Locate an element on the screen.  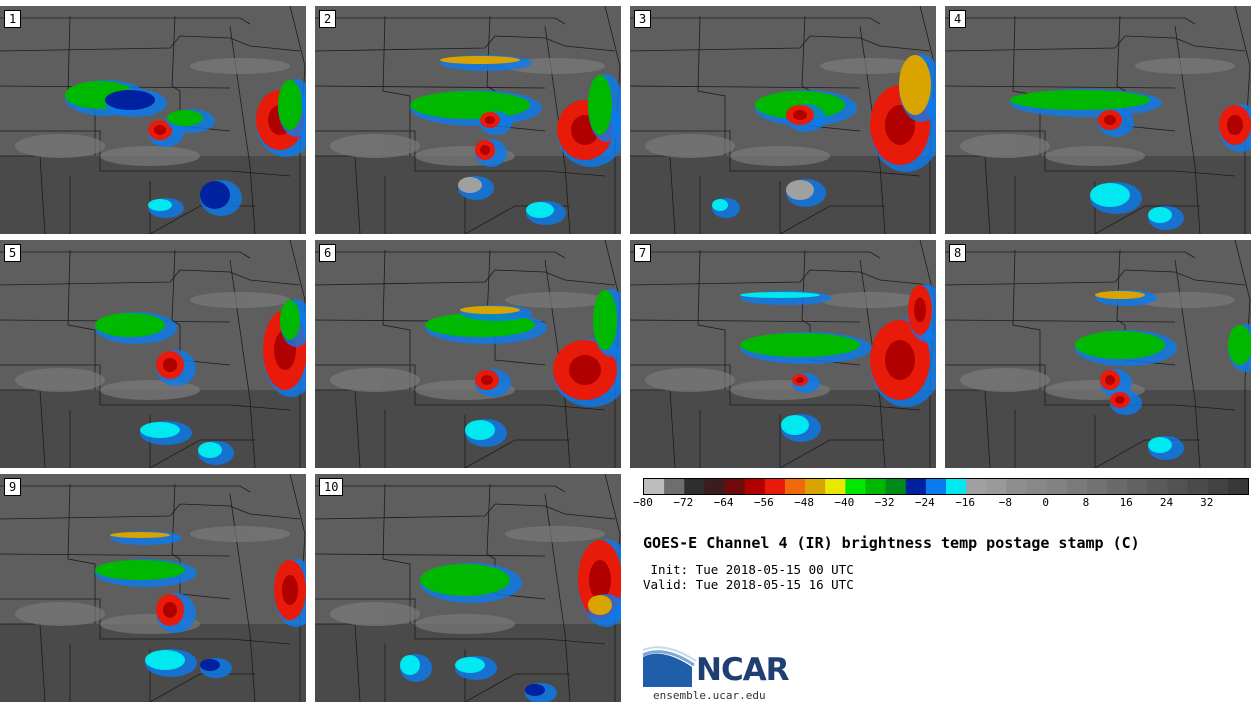
forecast-panel: 8 is located at coordinates (1098, 354).